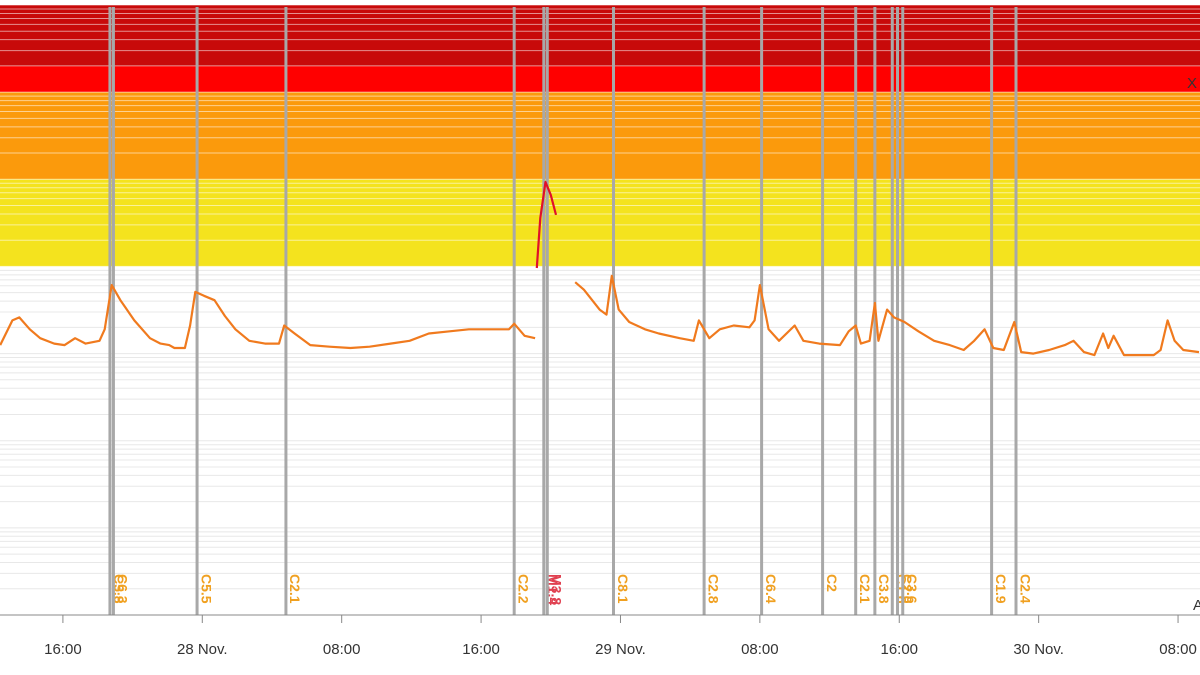 Image resolution: width=1200 pixels, height=675 pixels. I want to click on event-label: C8.1, so click(623, 589).